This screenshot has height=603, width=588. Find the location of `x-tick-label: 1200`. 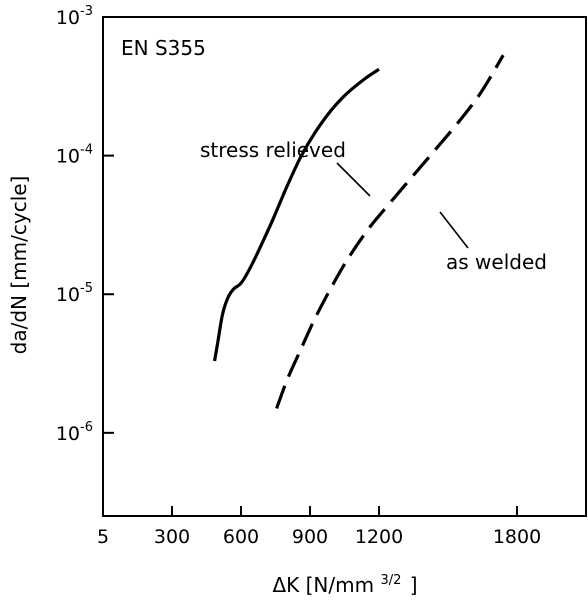

x-tick-label: 1200 is located at coordinates (379, 537).